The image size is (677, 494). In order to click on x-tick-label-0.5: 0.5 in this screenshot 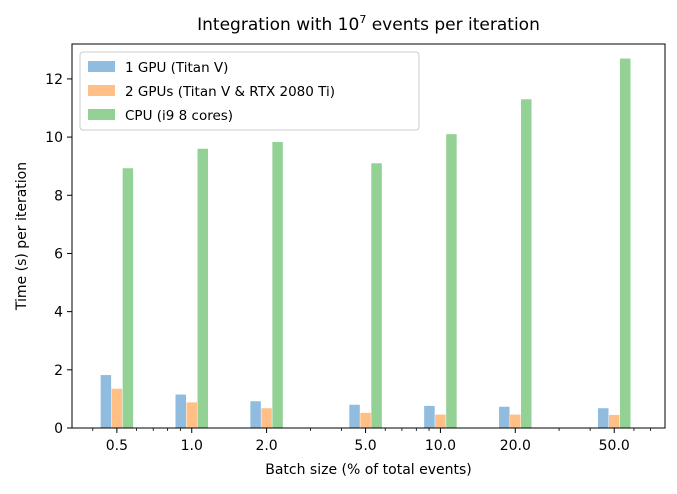, I will do `click(117, 446)`.